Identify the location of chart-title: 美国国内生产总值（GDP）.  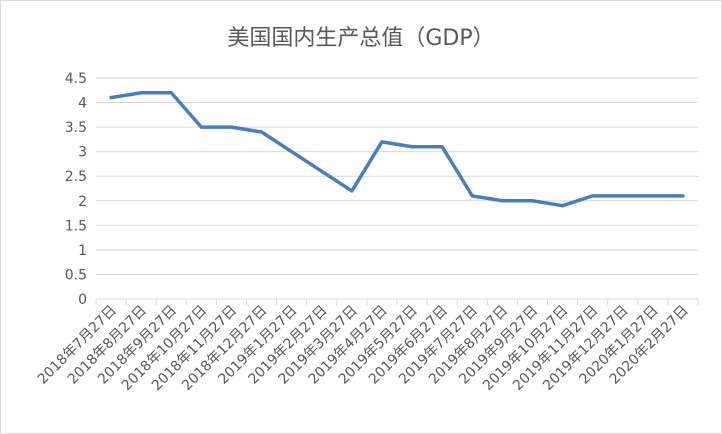
(360, 38).